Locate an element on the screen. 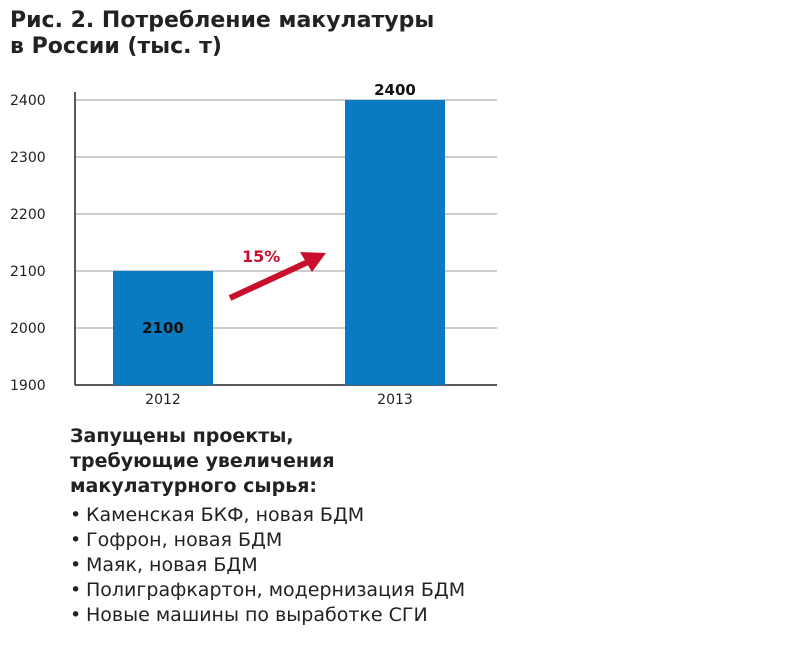  list-item: • Гофрон, новая БДМ is located at coordinates (267, 540).